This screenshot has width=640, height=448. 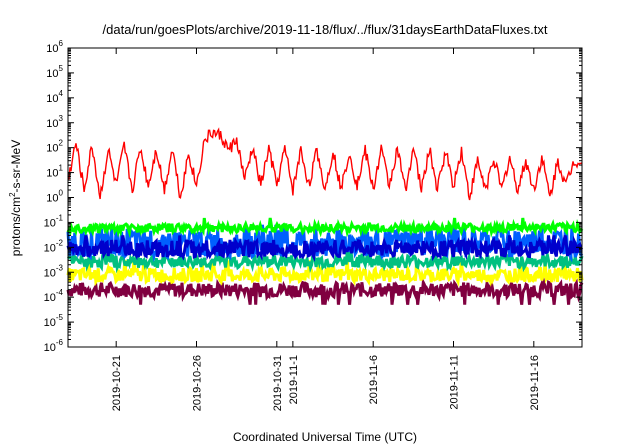 What do you see at coordinates (54, 147) in the screenshot?
I see `y-tick-label: 10²` at bounding box center [54, 147].